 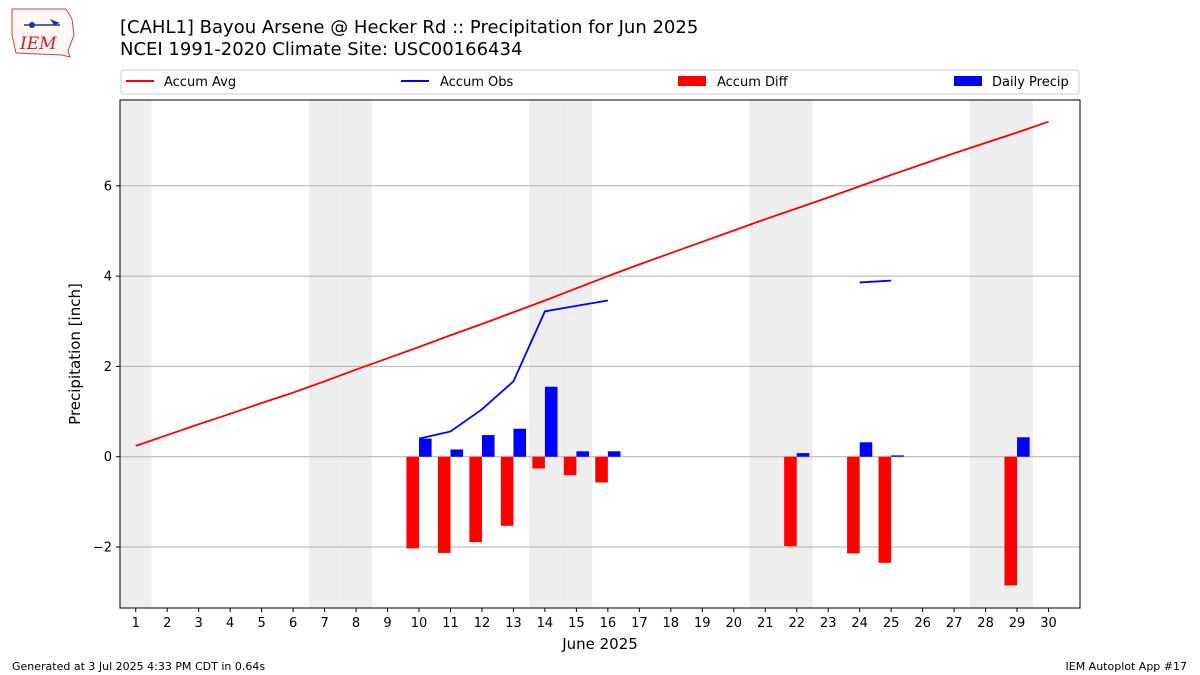 What do you see at coordinates (321, 49) in the screenshot?
I see `chart-subtitle: NCEI 1991-2020 Climate Site: USC00166434` at bounding box center [321, 49].